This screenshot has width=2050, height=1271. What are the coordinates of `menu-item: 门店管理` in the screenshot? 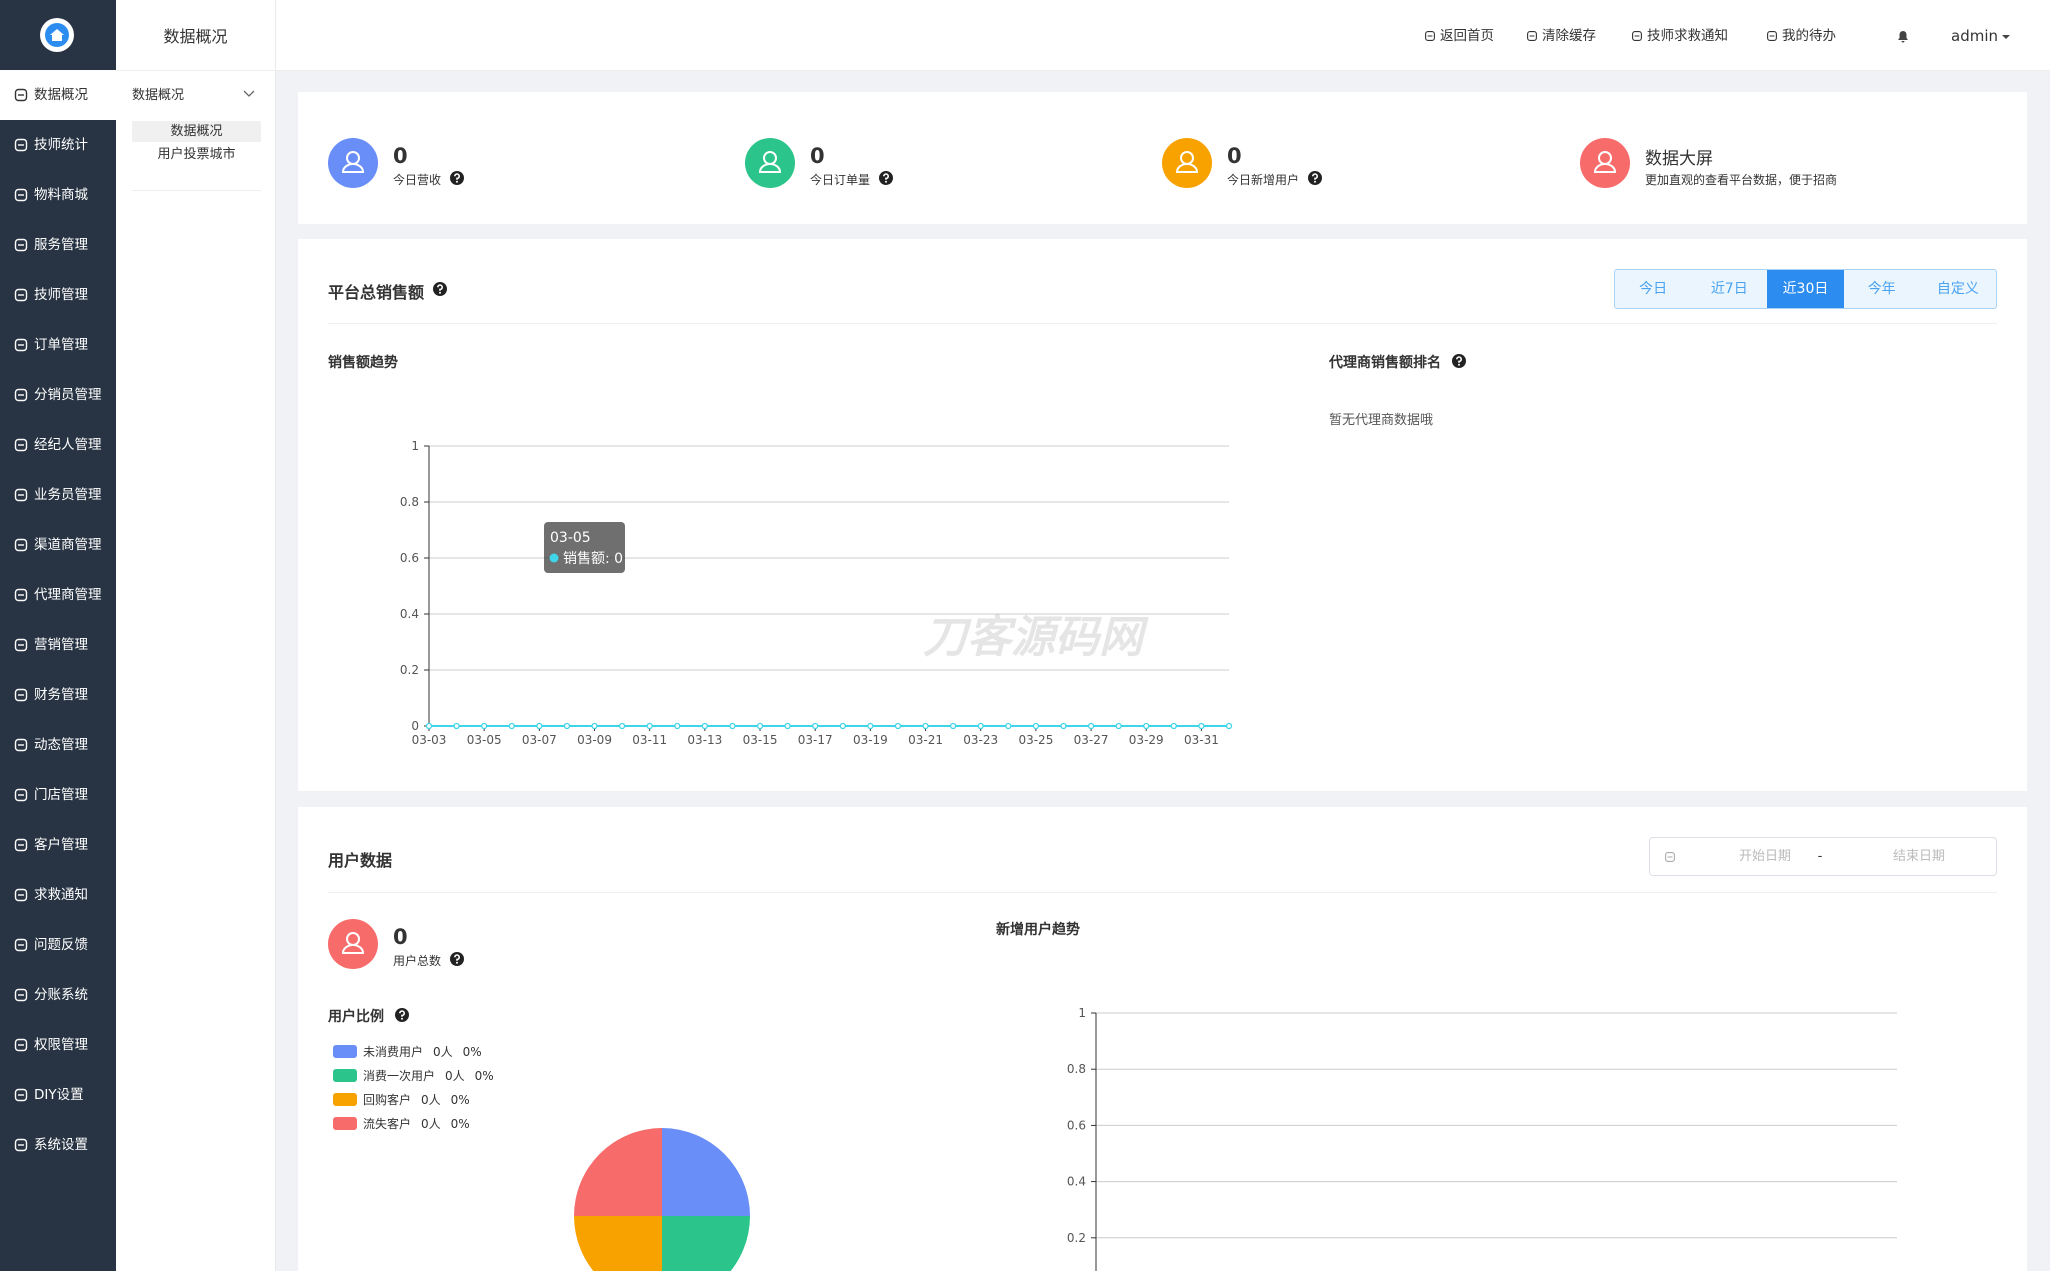 It's located at (58, 795).